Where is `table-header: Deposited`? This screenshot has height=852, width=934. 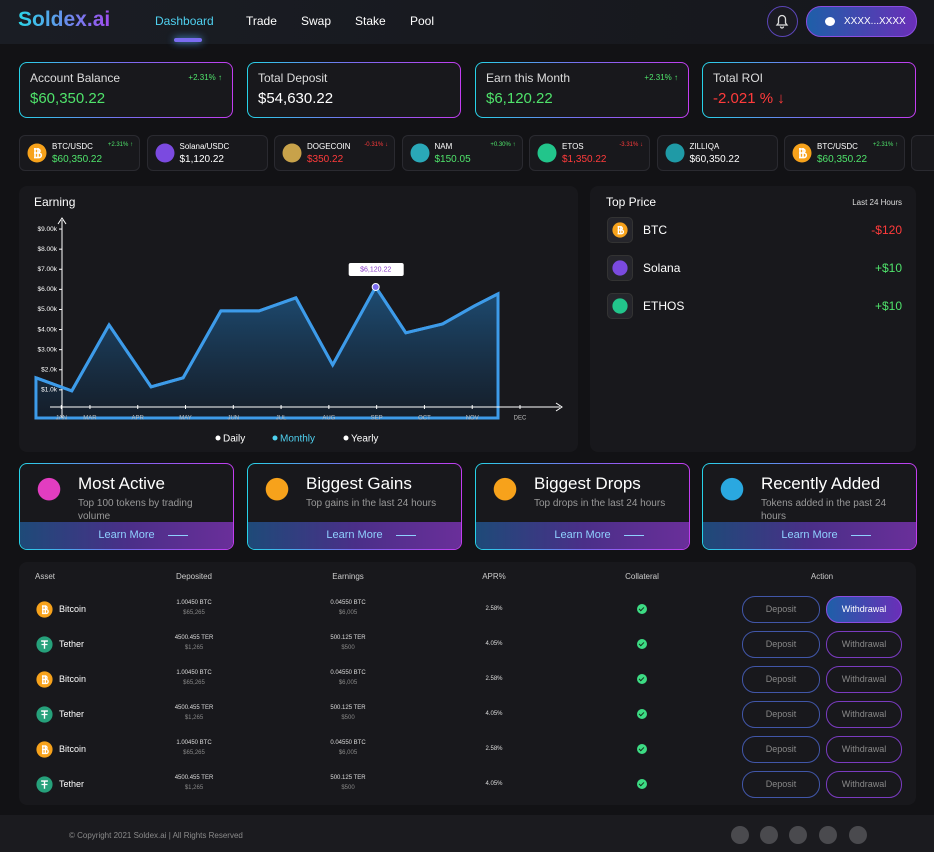
table-header: Deposited is located at coordinates (194, 576).